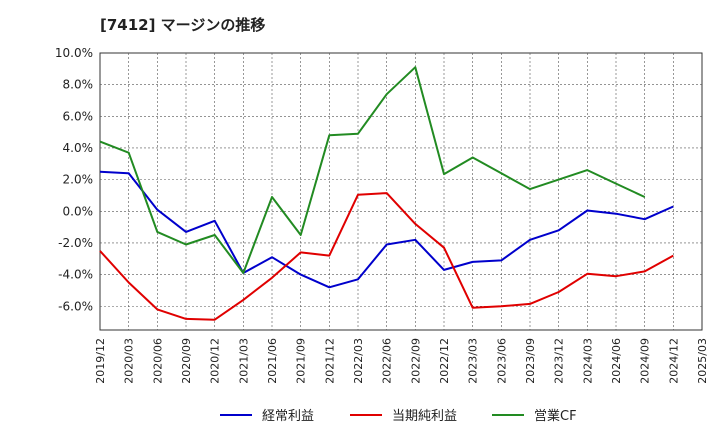 The width and height of the screenshot is (720, 440). Describe the element at coordinates (358, 361) in the screenshot. I see `x-tick-label: 2022/03` at that location.